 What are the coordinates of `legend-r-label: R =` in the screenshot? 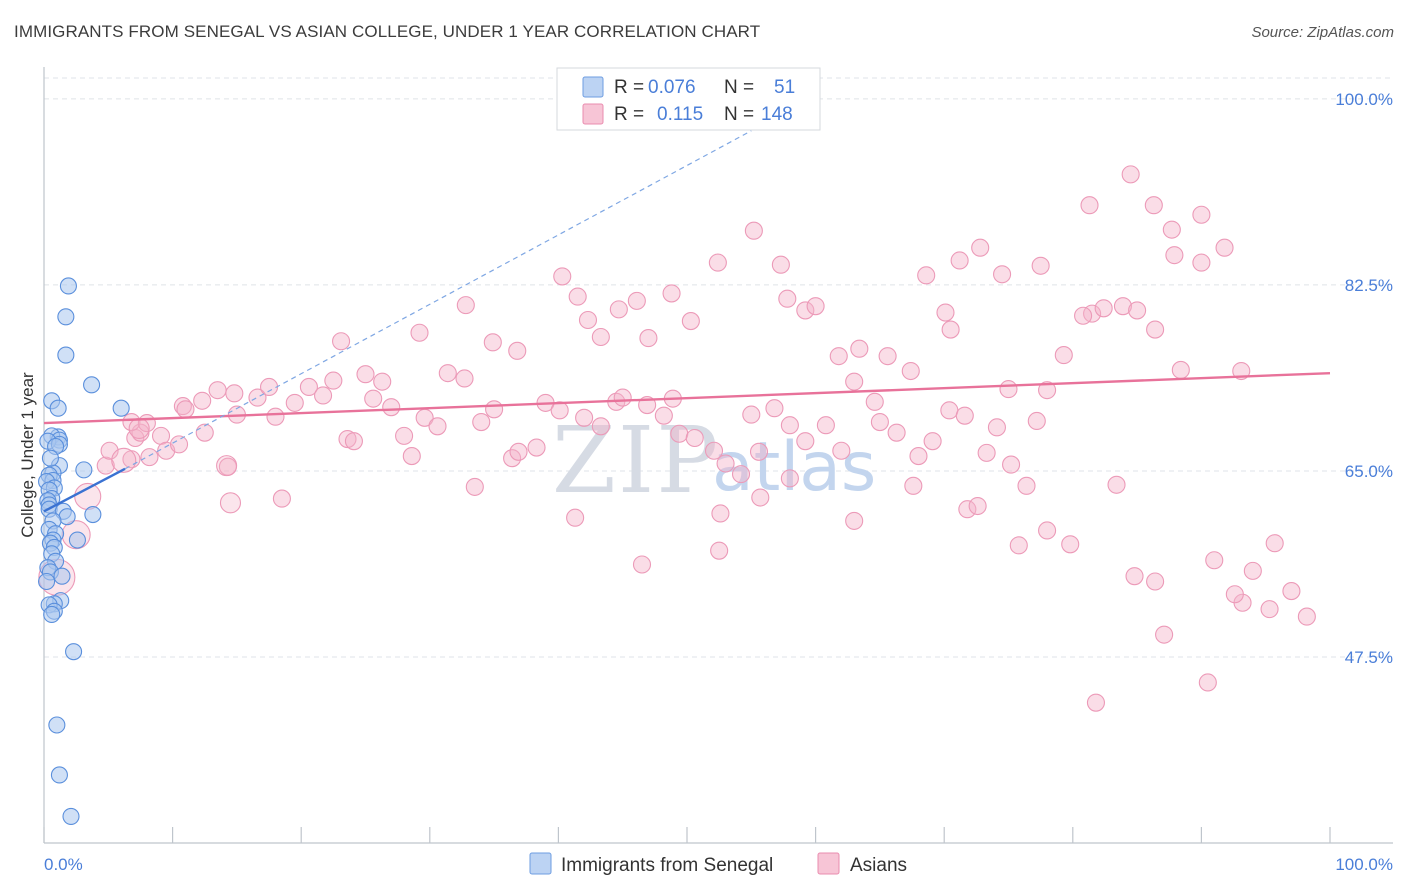 It's located at (629, 87).